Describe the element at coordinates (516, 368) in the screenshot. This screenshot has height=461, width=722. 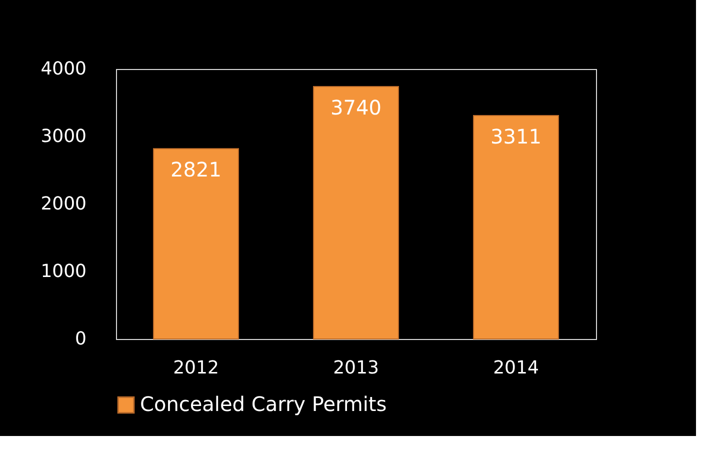
I see `x-tick-label: 2014` at that location.